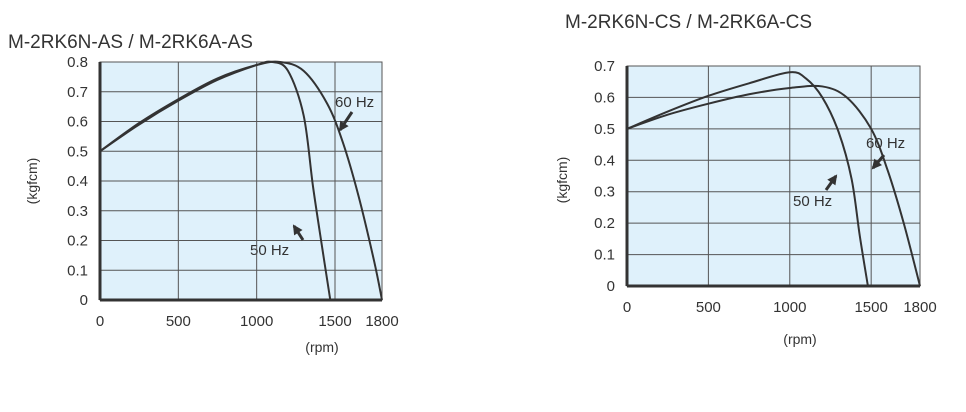  I want to click on chart-title: M-2RK6N-CS / M-2RK6A-CS, so click(688, 22).